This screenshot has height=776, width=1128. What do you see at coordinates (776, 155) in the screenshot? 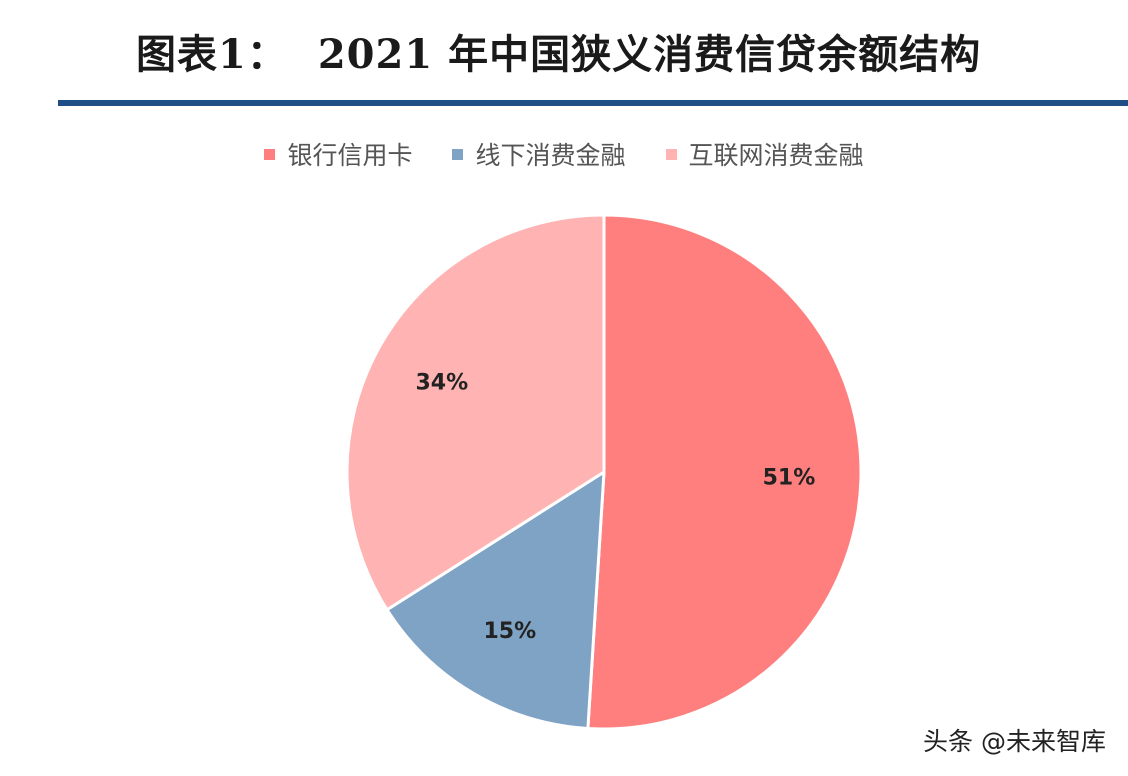
I see `legend-label-internet-finance: 互联网消费金融` at bounding box center [776, 155].